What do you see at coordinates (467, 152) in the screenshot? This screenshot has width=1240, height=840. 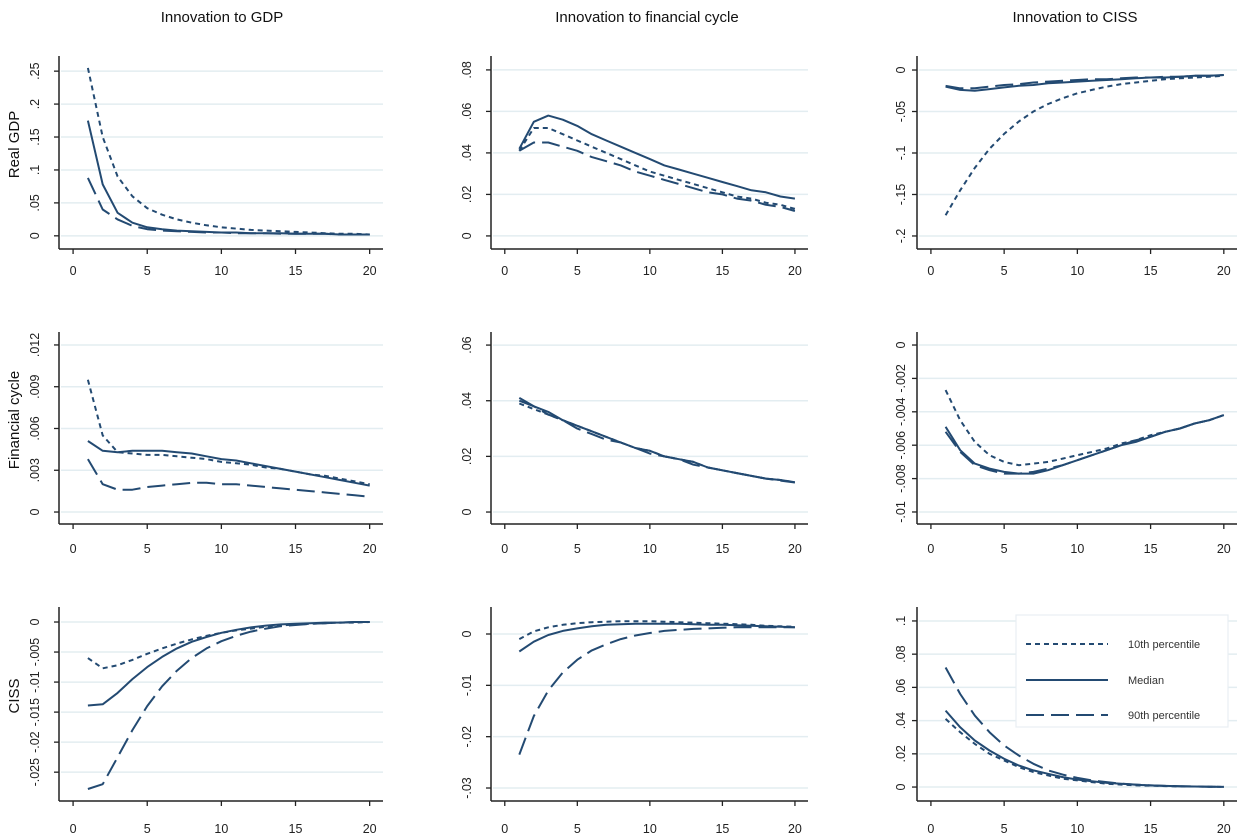 I see `y-tick-label: .04` at bounding box center [467, 152].